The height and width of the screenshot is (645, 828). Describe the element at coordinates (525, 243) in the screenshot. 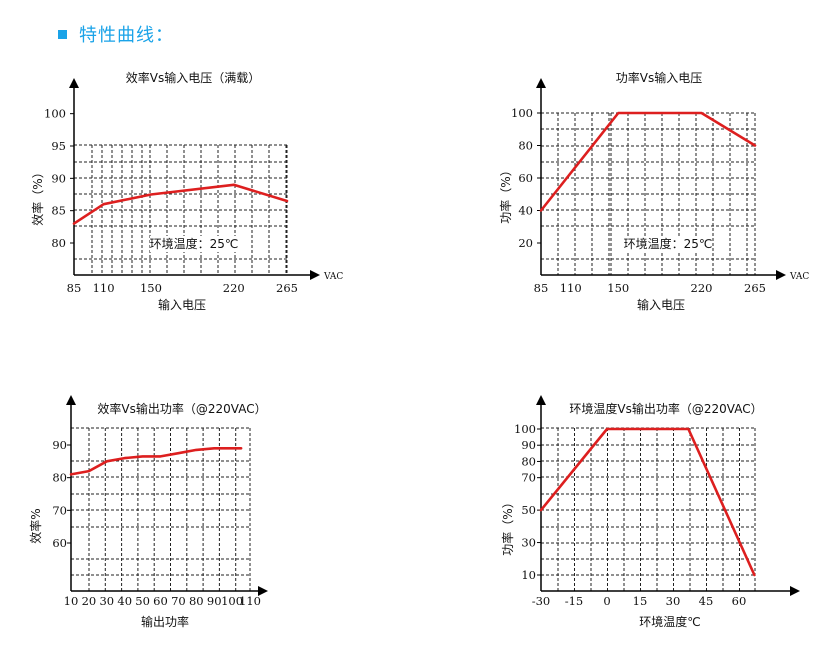

I see `y-tick-label: 20` at that location.